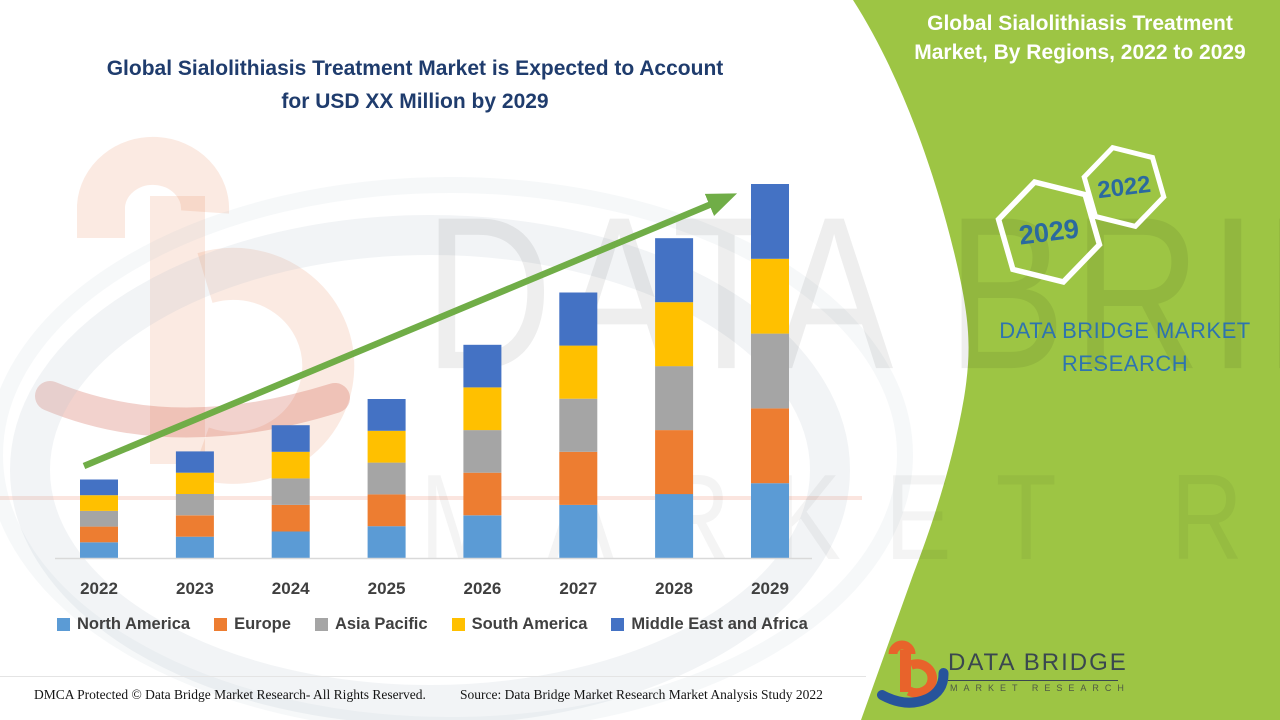  Describe the element at coordinates (290, 465) in the screenshot. I see `bar-segment-2024-south-america` at that location.